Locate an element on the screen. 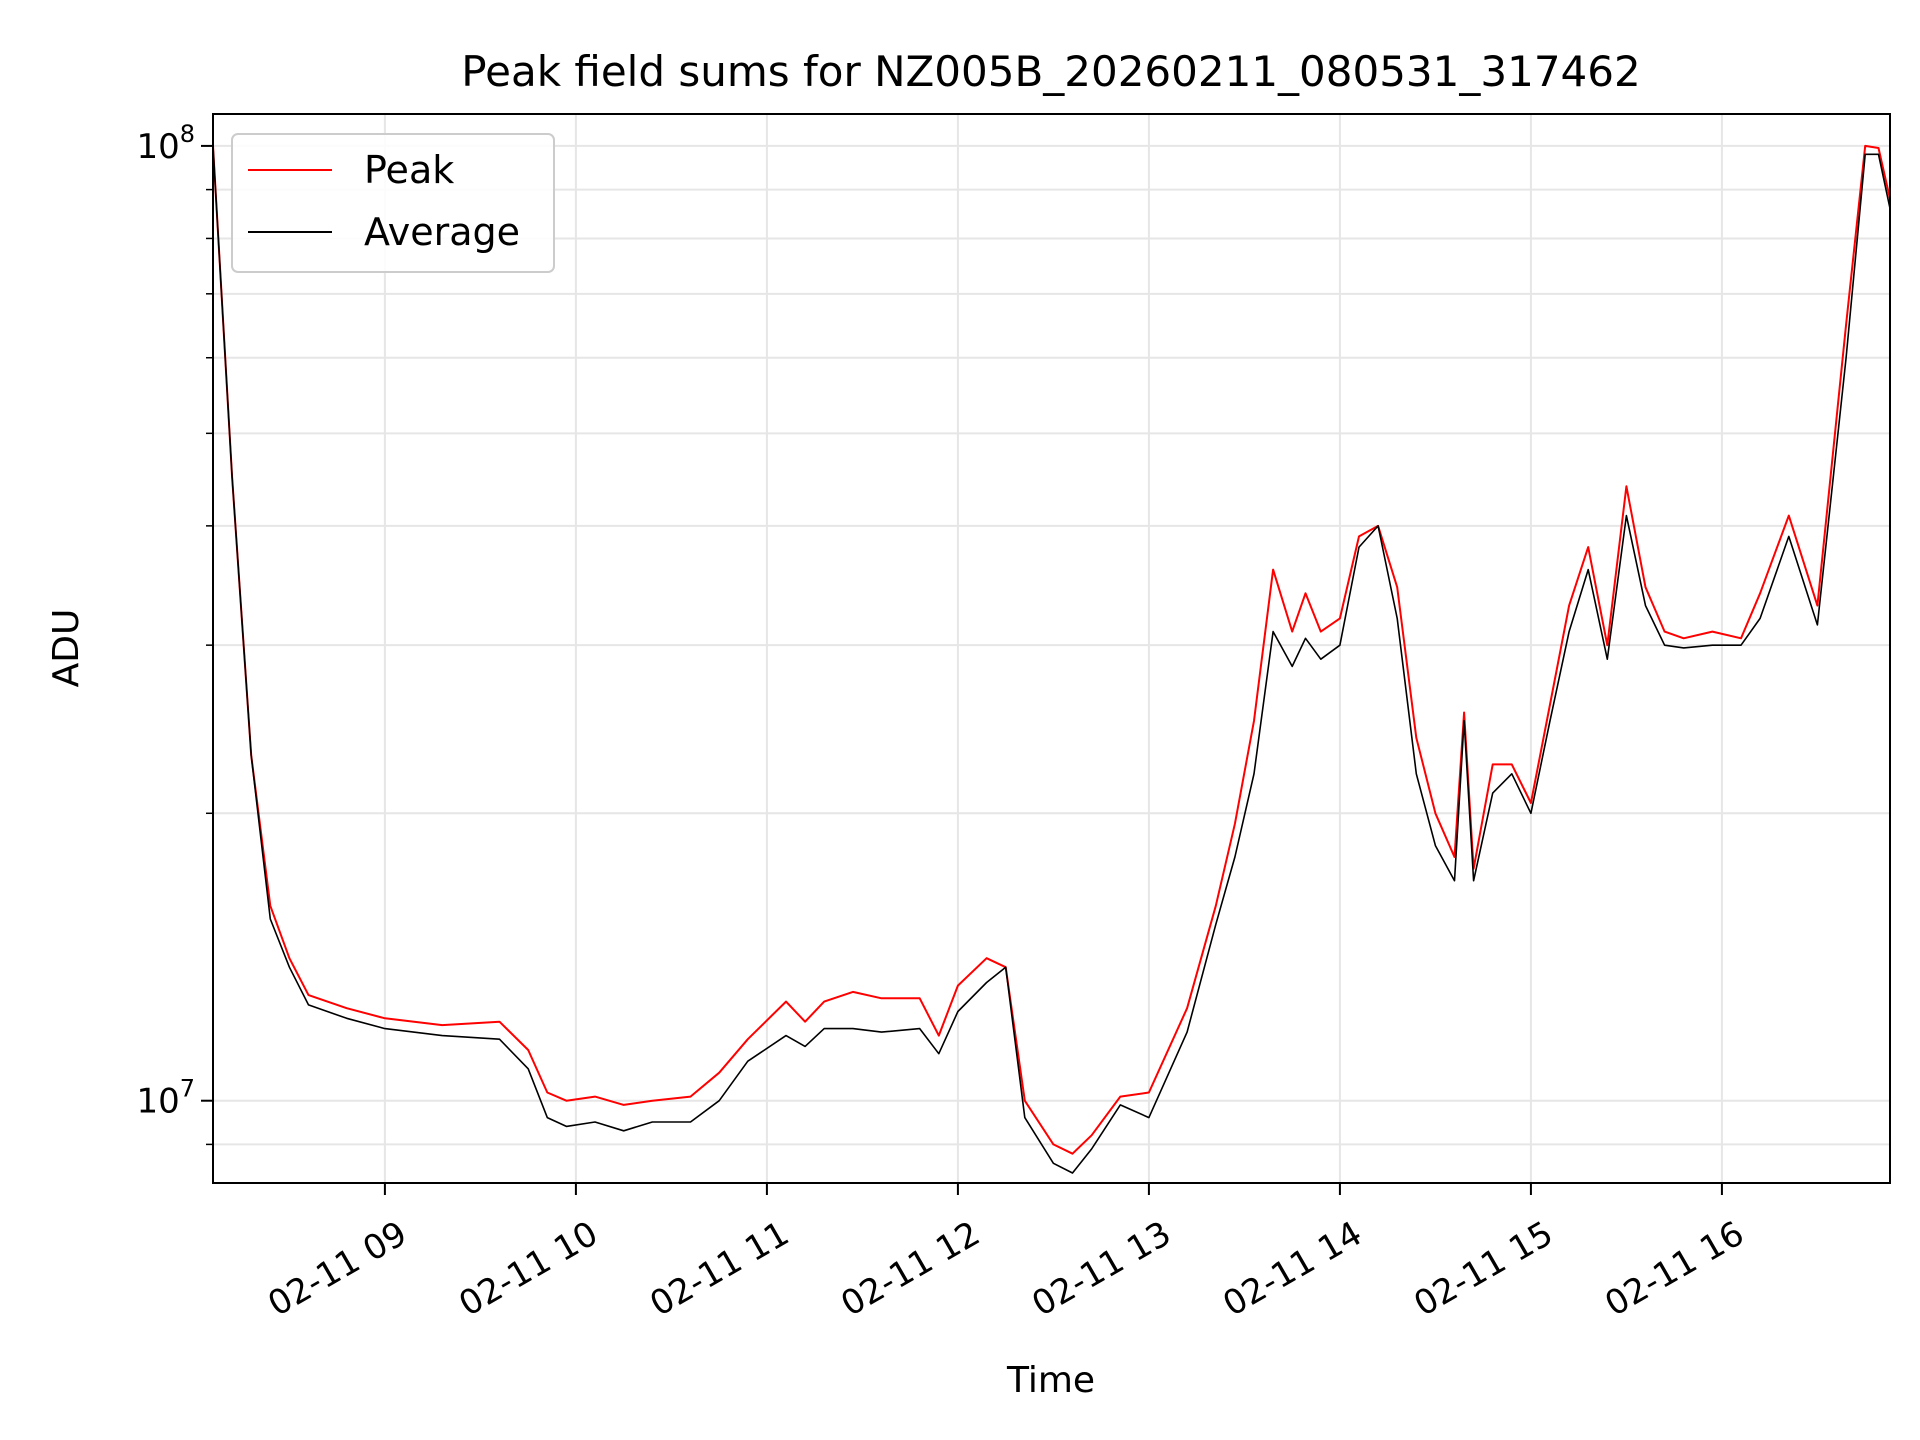 This screenshot has height=1440, width=1920. y-tick-label-exponent: 8 is located at coordinates (187, 134).